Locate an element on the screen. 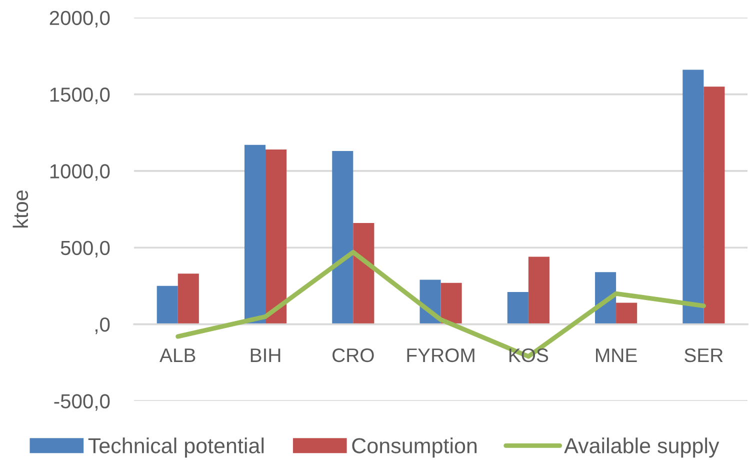  legend-label: Technical potential is located at coordinates (176, 448).